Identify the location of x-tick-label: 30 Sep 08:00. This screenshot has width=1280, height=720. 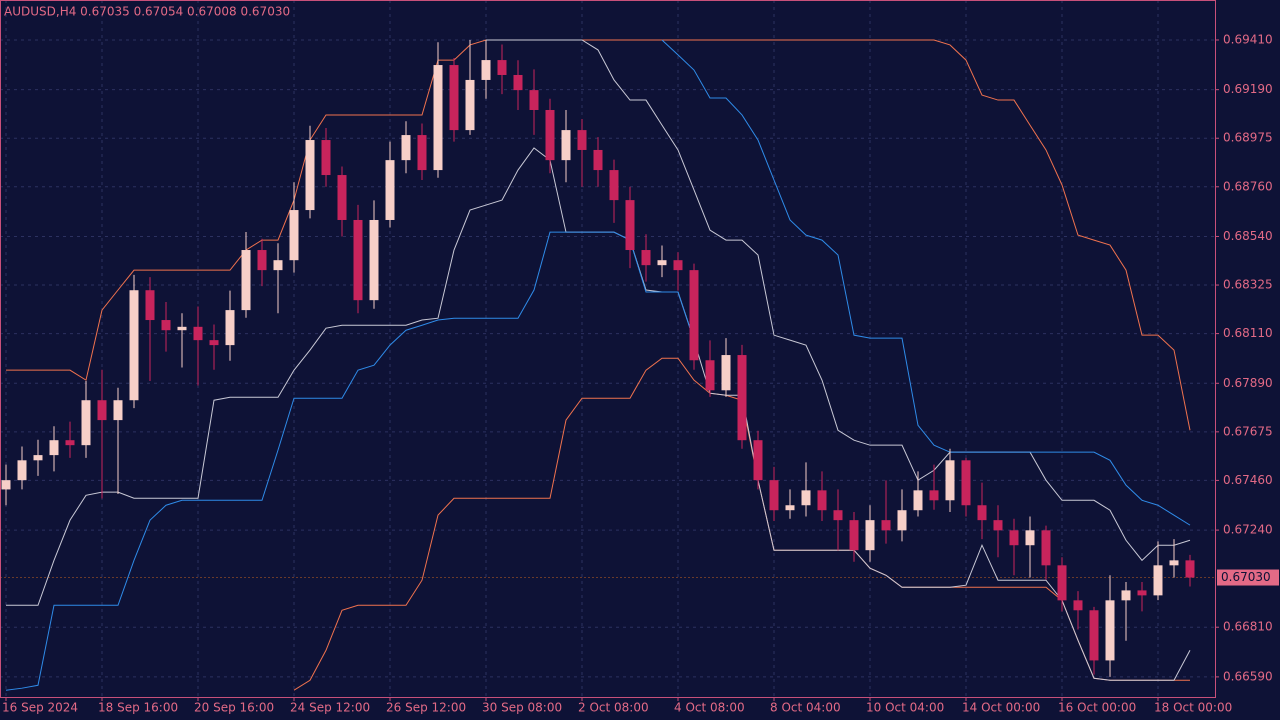
(522, 708).